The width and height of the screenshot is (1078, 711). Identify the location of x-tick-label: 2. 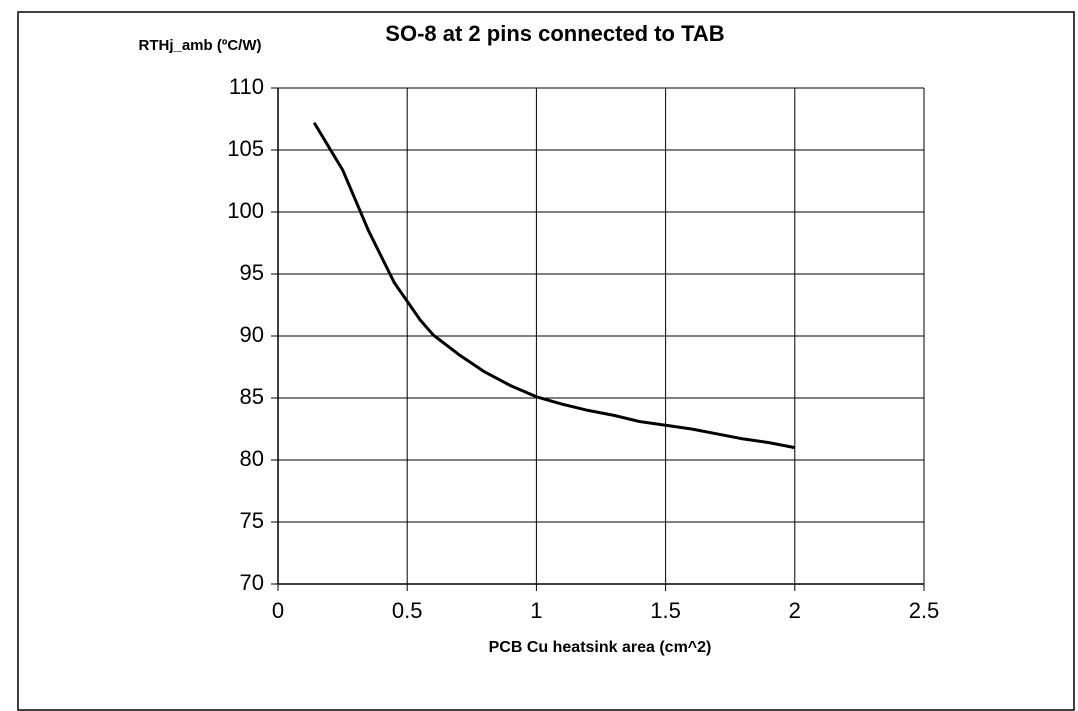
(795, 610).